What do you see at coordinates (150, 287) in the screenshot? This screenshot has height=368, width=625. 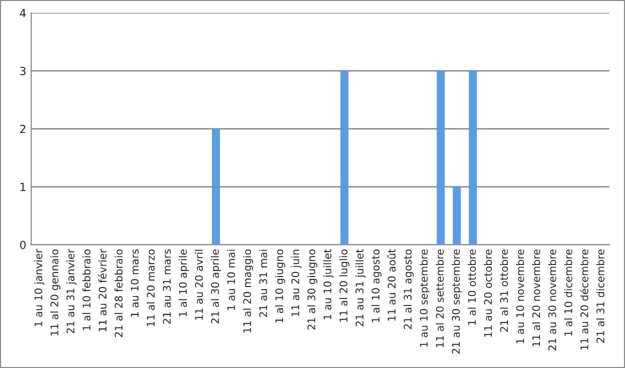 I see `x-tick-label: 11 al 20 marzo` at bounding box center [150, 287].